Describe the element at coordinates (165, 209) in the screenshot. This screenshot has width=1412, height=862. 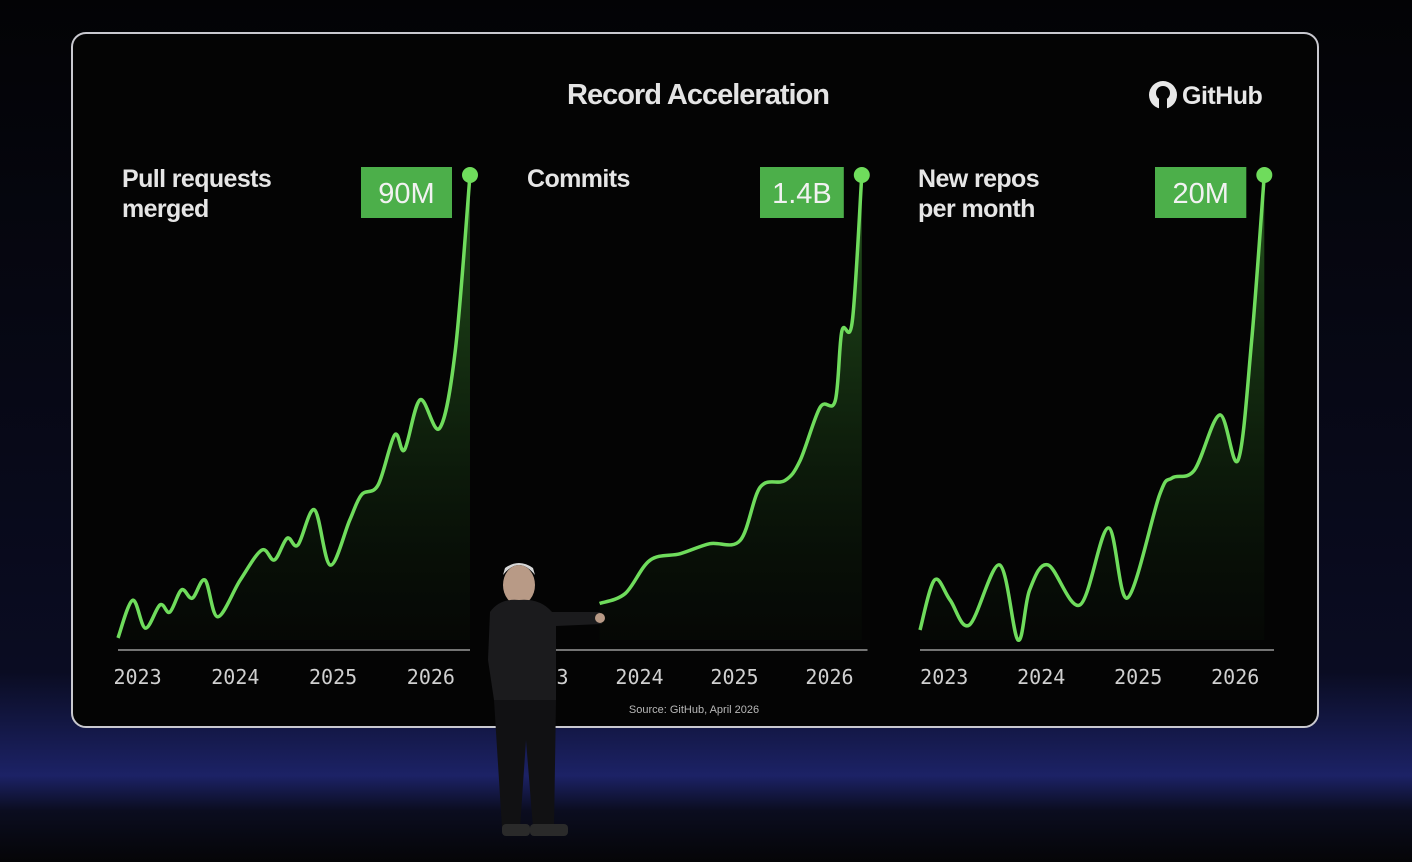
I see `chart-title: merged` at that location.